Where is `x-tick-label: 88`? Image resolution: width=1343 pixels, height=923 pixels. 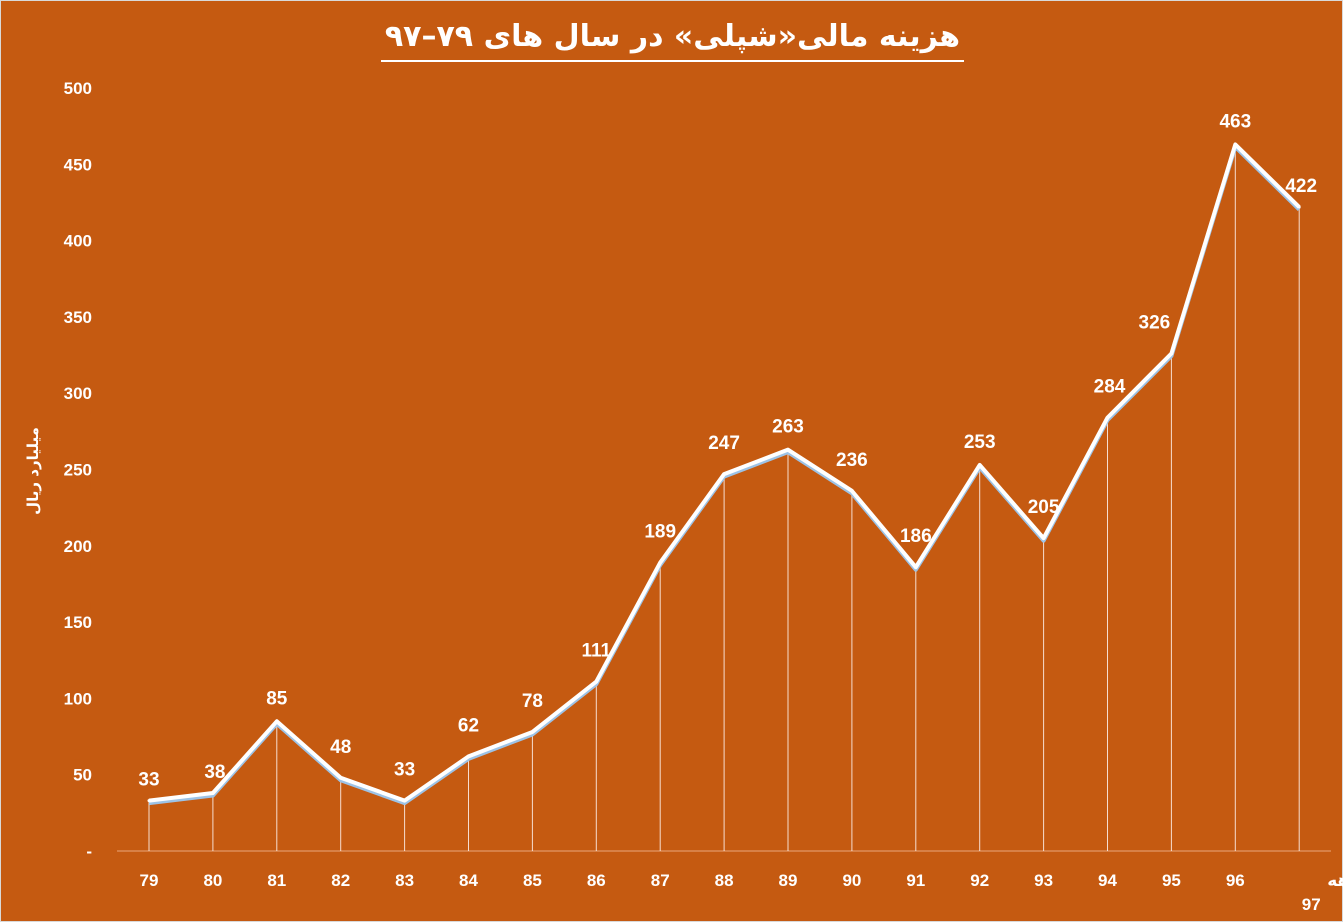
x-tick-label: 88 is located at coordinates (724, 880).